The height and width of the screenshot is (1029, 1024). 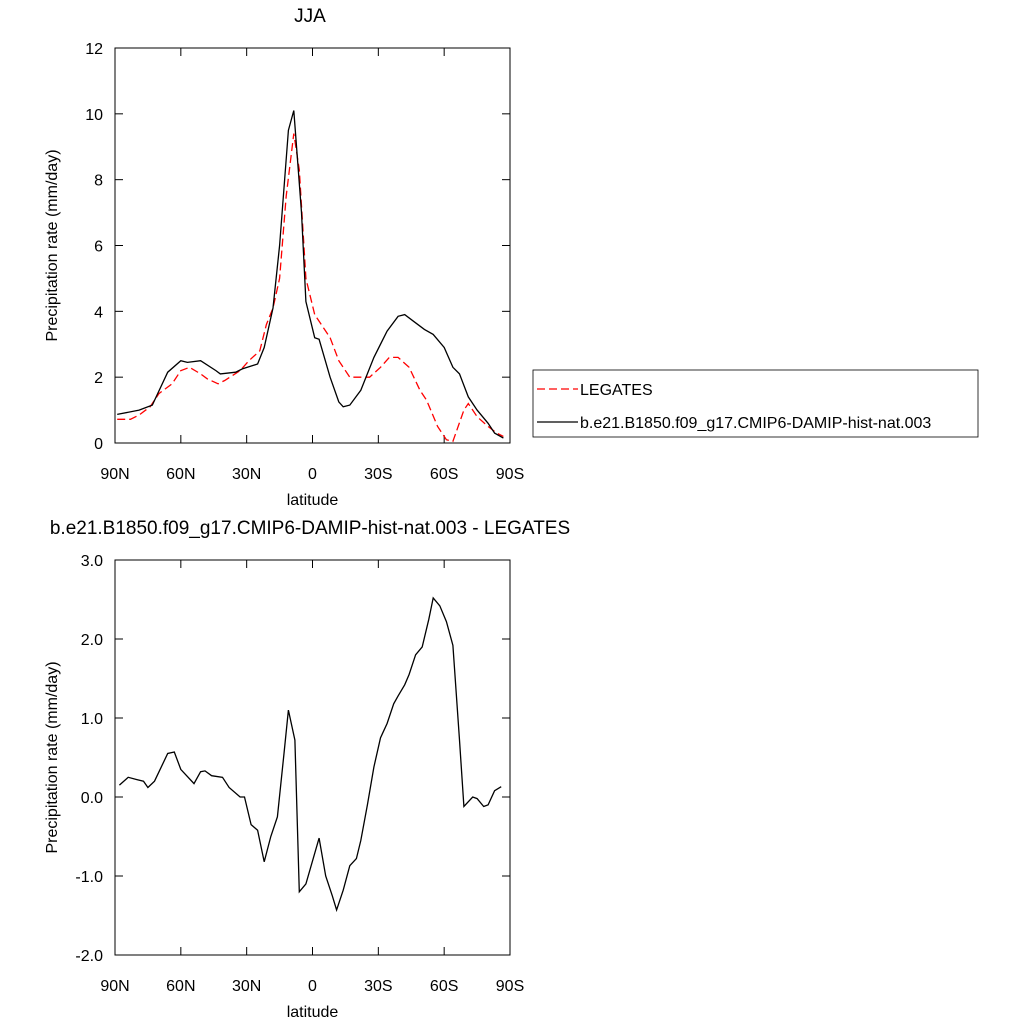 What do you see at coordinates (98, 444) in the screenshot?
I see `y-tick-label: 0` at bounding box center [98, 444].